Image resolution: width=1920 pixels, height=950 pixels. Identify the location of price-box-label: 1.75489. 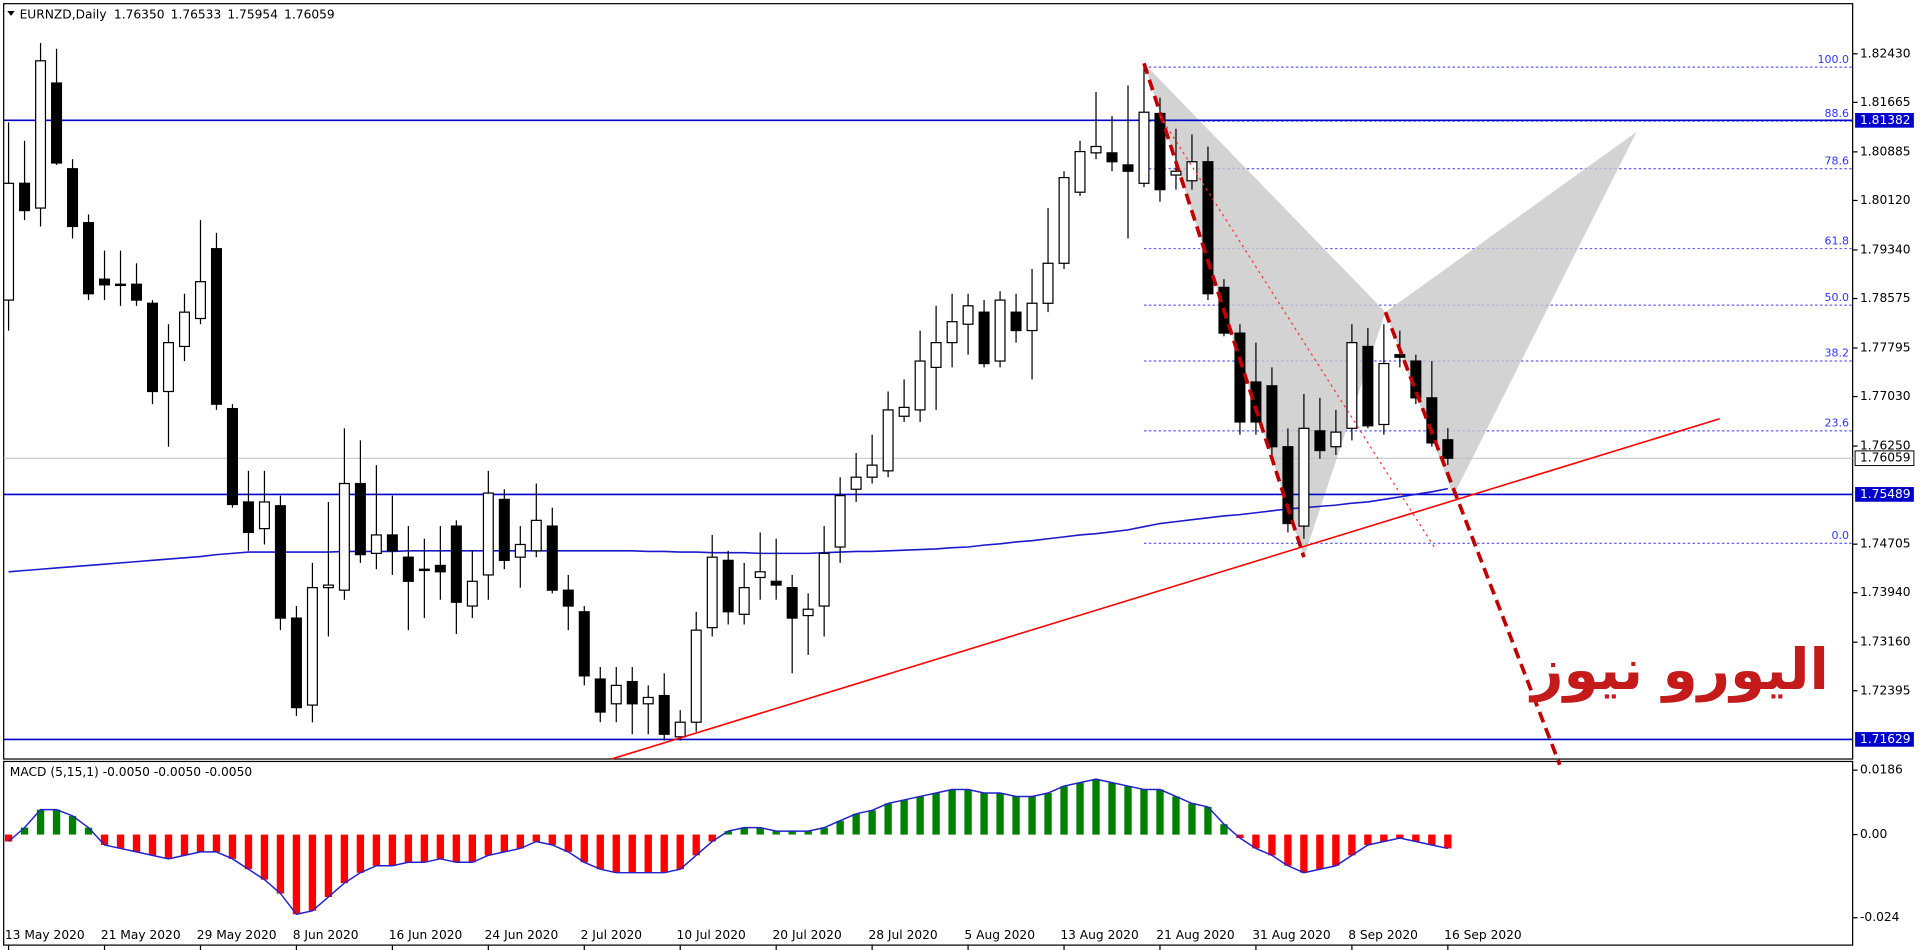
(1885, 494).